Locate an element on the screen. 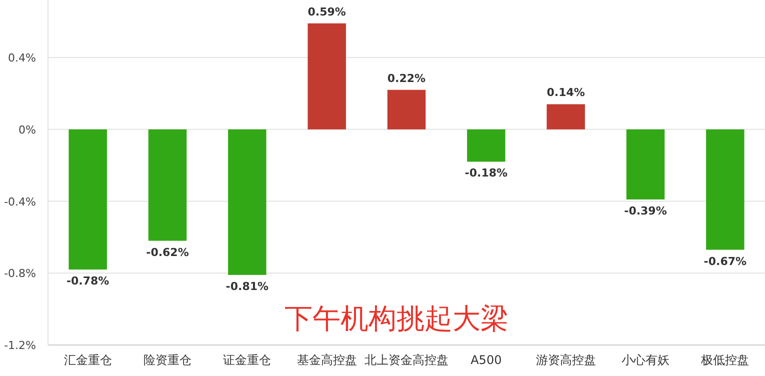 This screenshot has height=376, width=765. x-tick-label: 基金高控盘 is located at coordinates (326, 360).